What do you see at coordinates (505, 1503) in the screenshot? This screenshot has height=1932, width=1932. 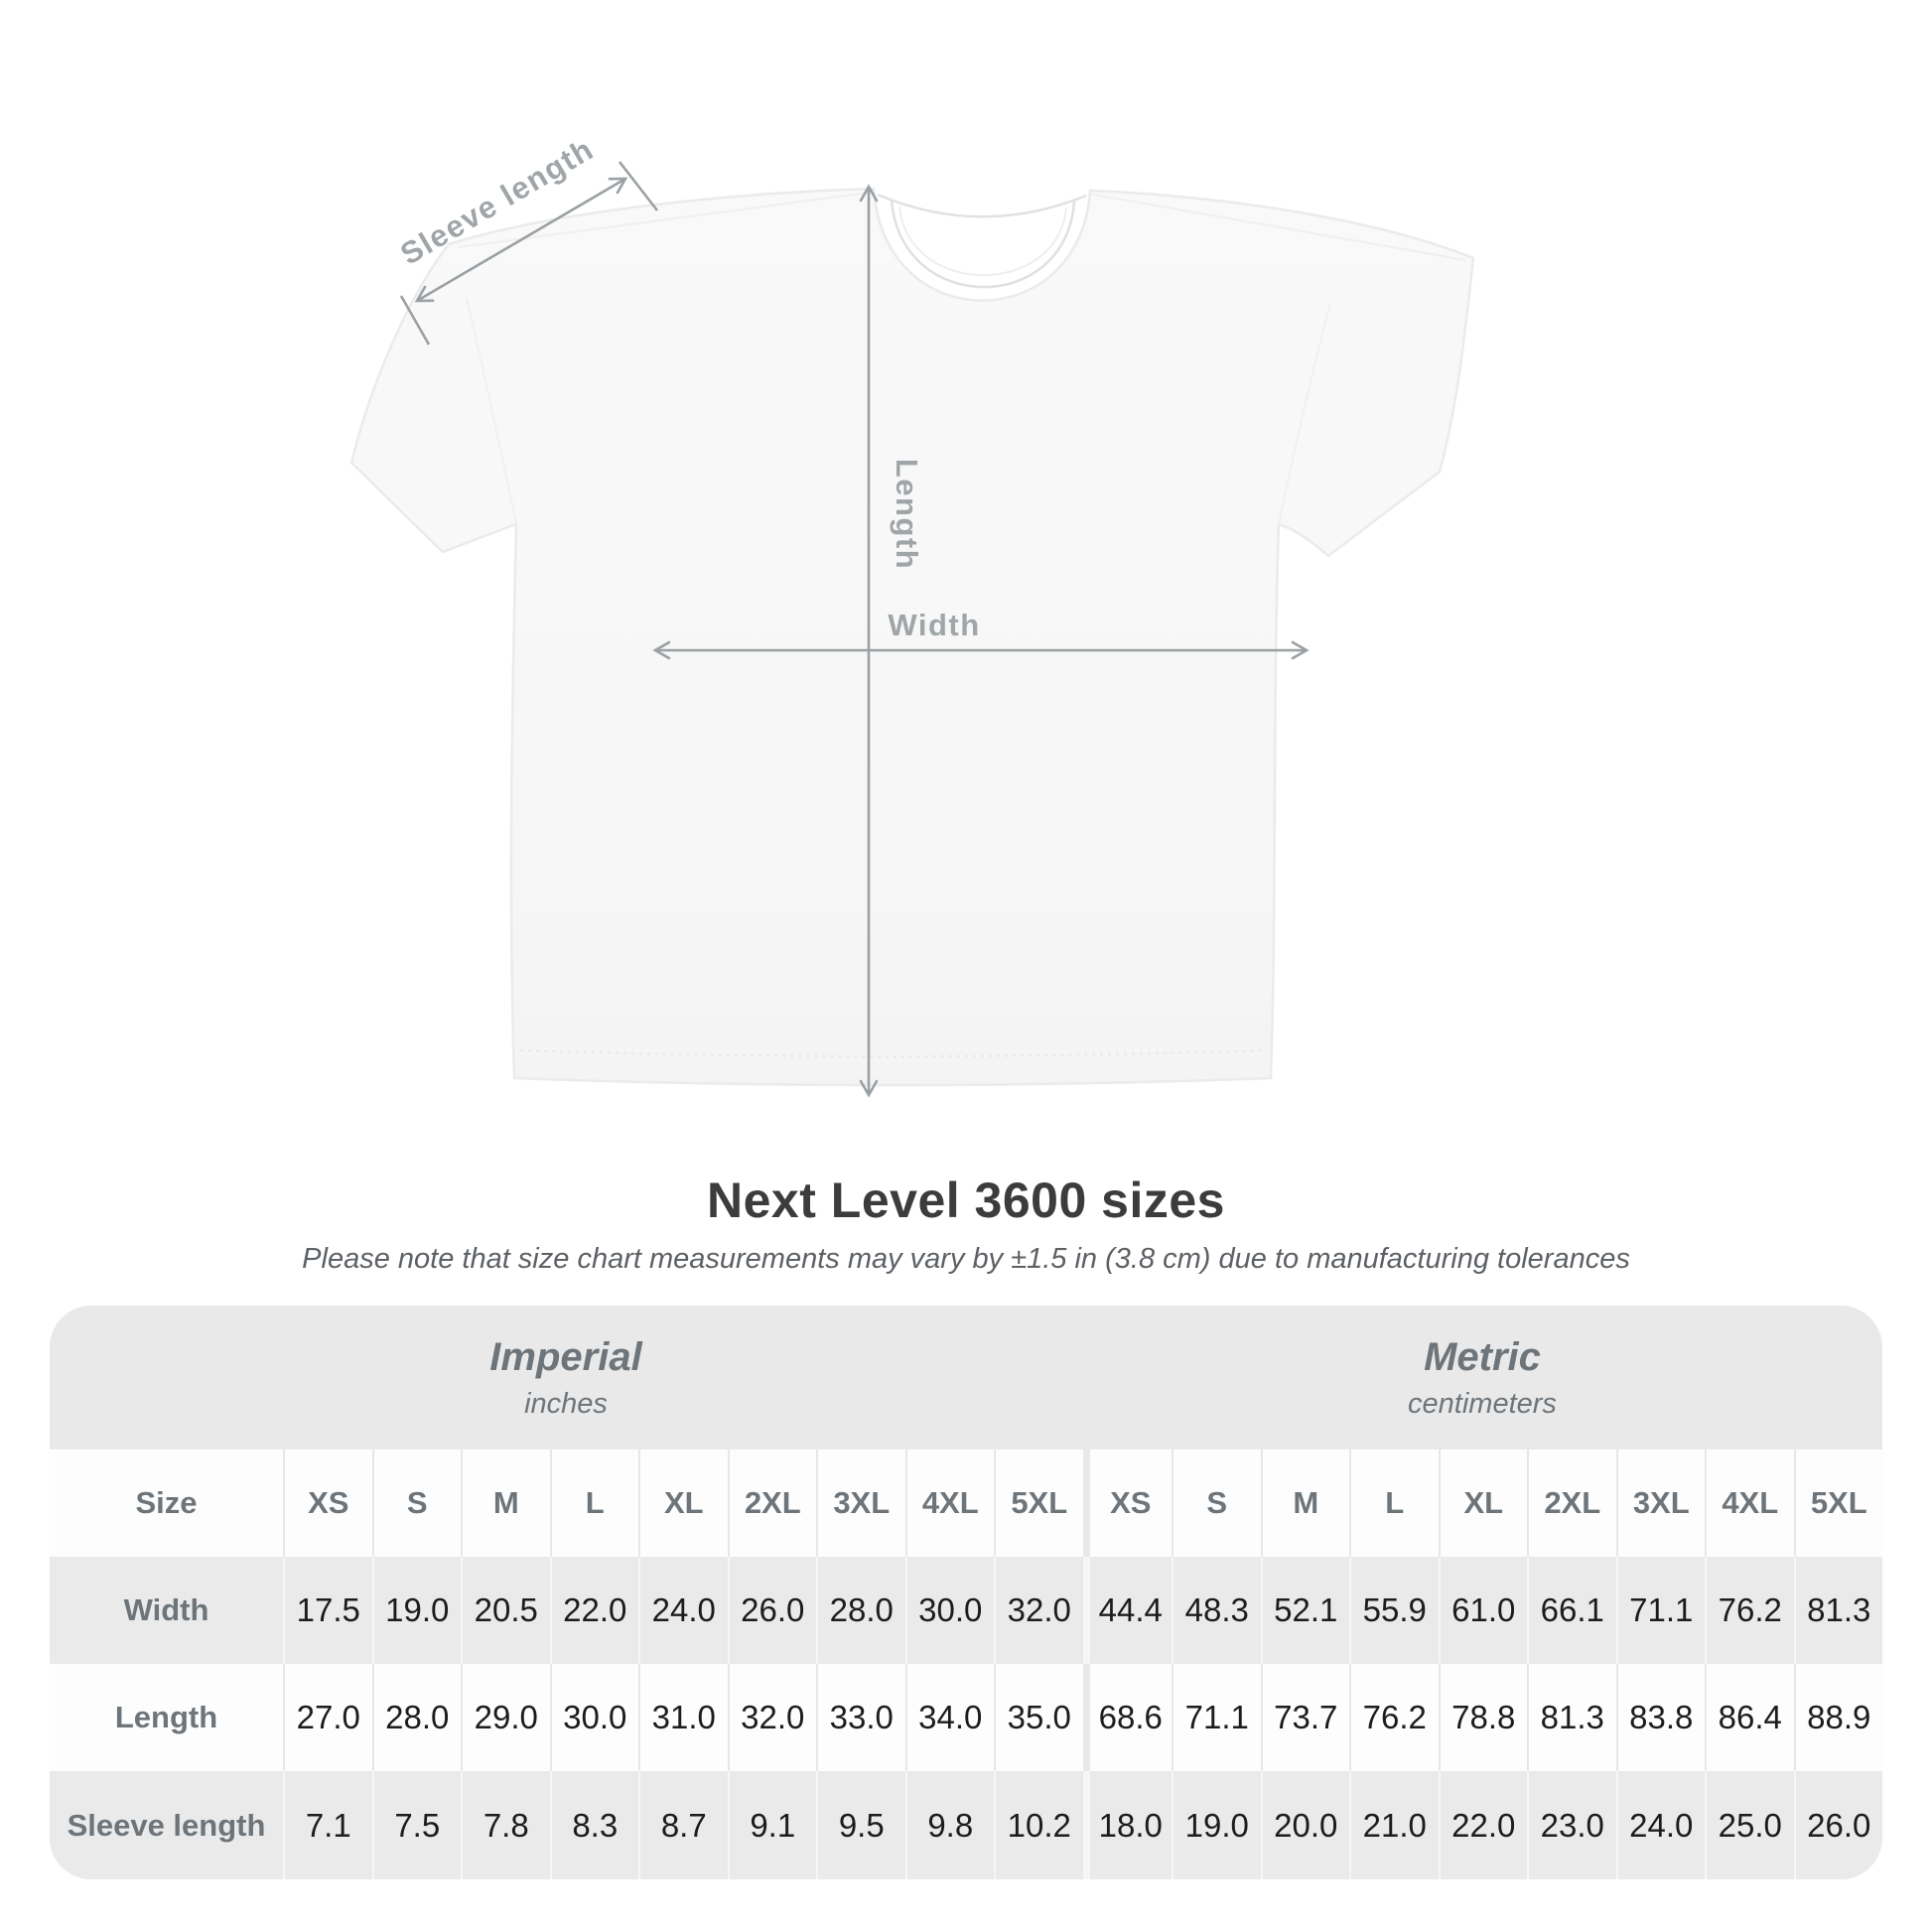 I see `size-col-imperial-m: M` at bounding box center [505, 1503].